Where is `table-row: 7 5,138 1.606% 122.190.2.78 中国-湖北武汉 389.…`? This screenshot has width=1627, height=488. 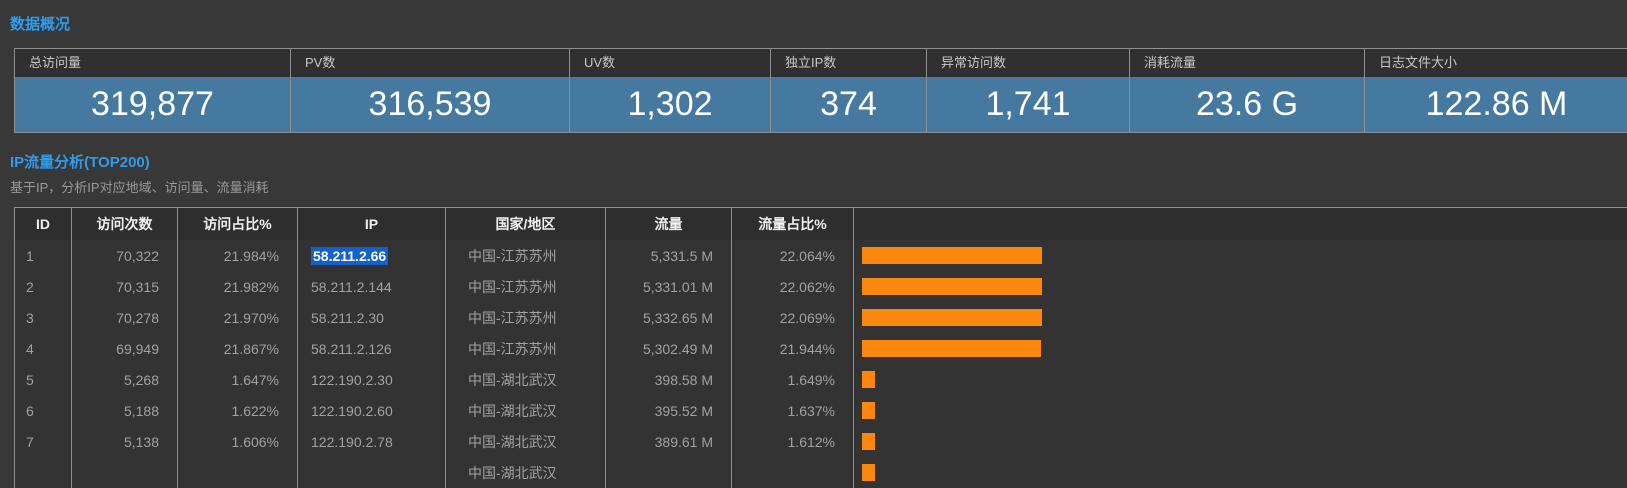 table-row: 7 5,138 1.606% 122.190.2.78 中国-湖北武汉 389.… is located at coordinates (821, 441).